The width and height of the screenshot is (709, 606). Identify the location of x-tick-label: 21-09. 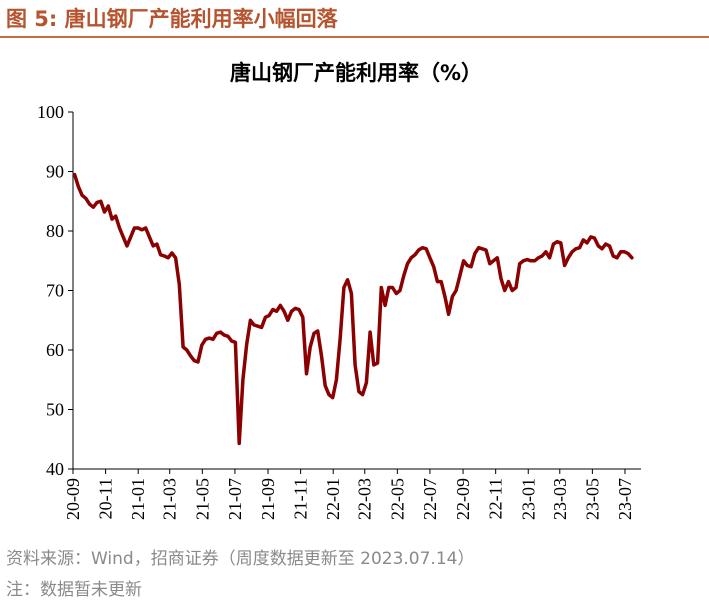
(268, 499).